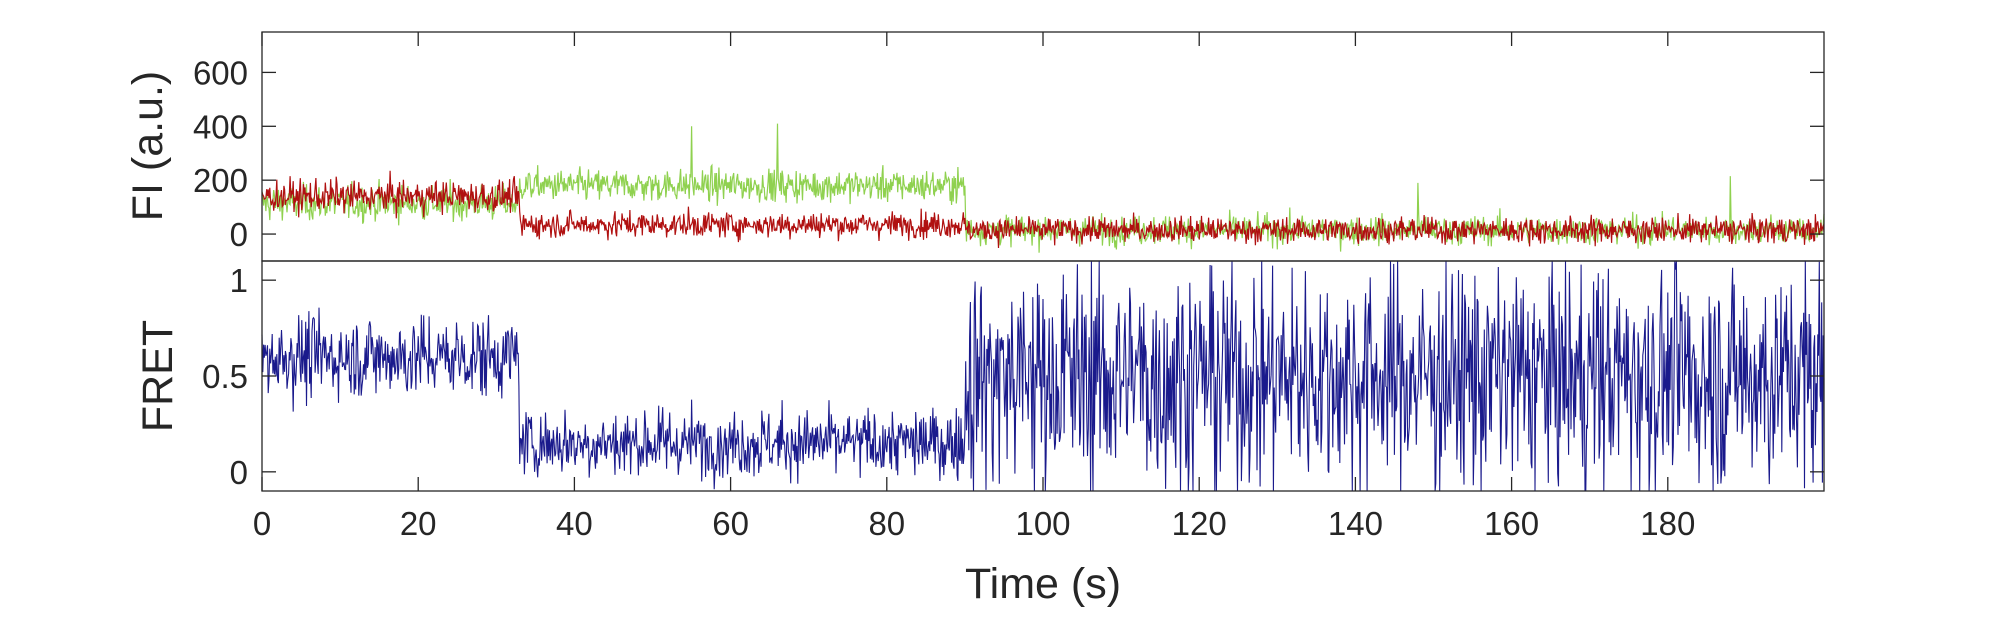 The image size is (2005, 625). I want to click on fret-y-tick-label: 0, so click(239, 472).